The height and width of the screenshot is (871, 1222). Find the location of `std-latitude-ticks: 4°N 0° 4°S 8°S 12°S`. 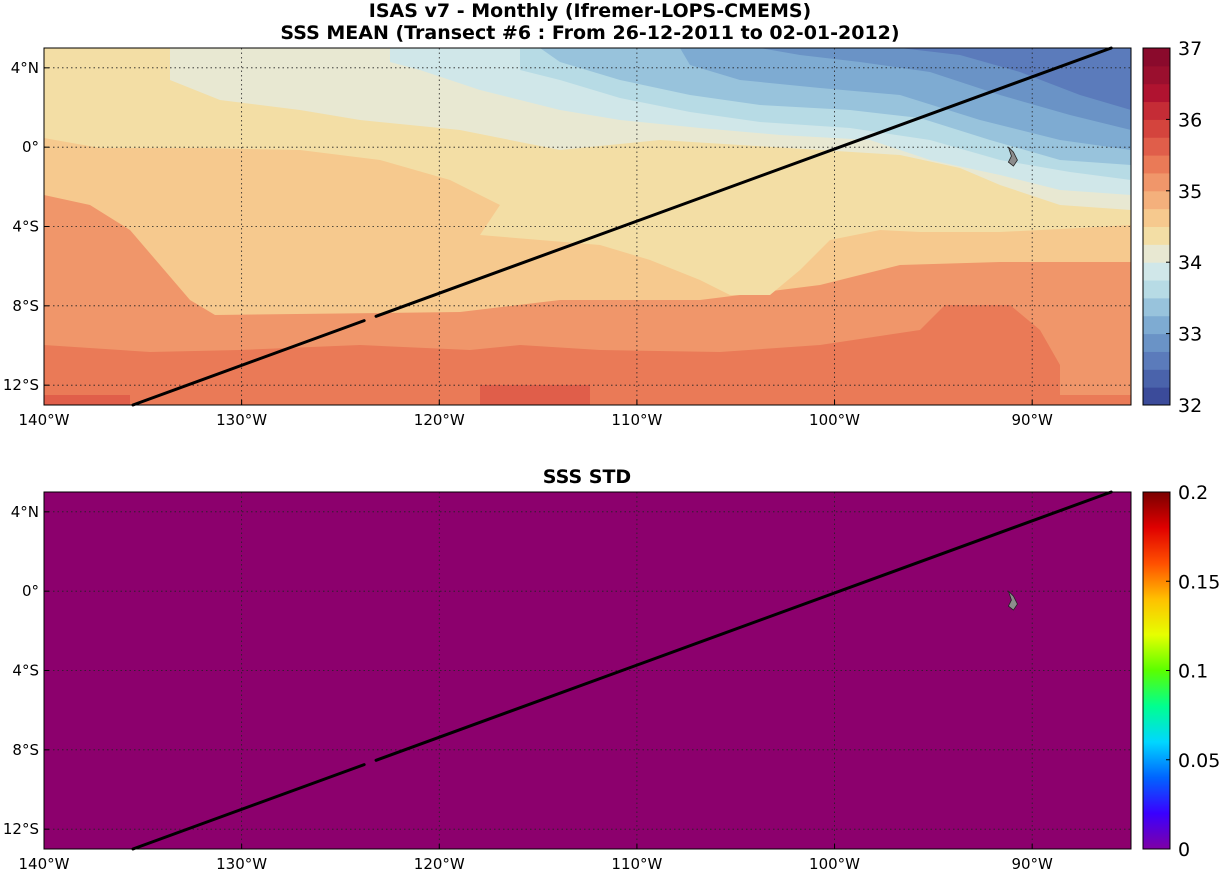

std-latitude-ticks: 4°N 0° 4°S 8°S 12°S is located at coordinates (26, 670).